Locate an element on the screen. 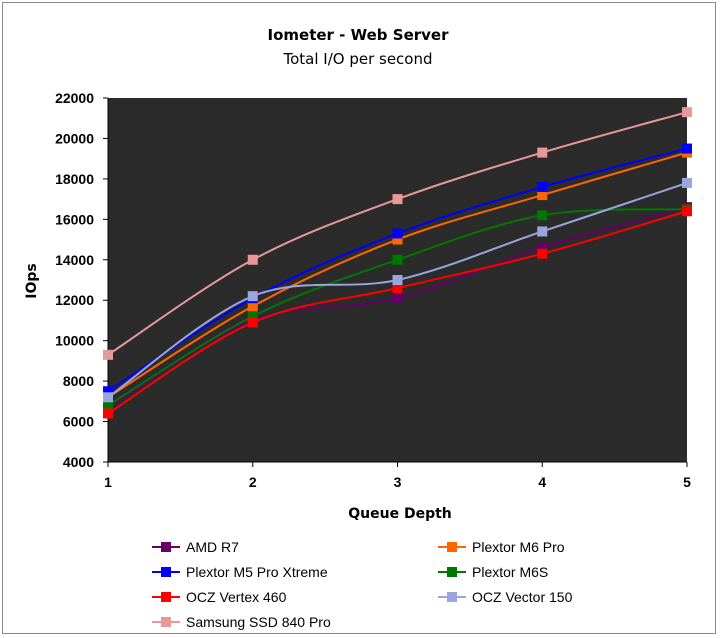 The width and height of the screenshot is (720, 638). y-tick-label: 22000 is located at coordinates (74, 98).